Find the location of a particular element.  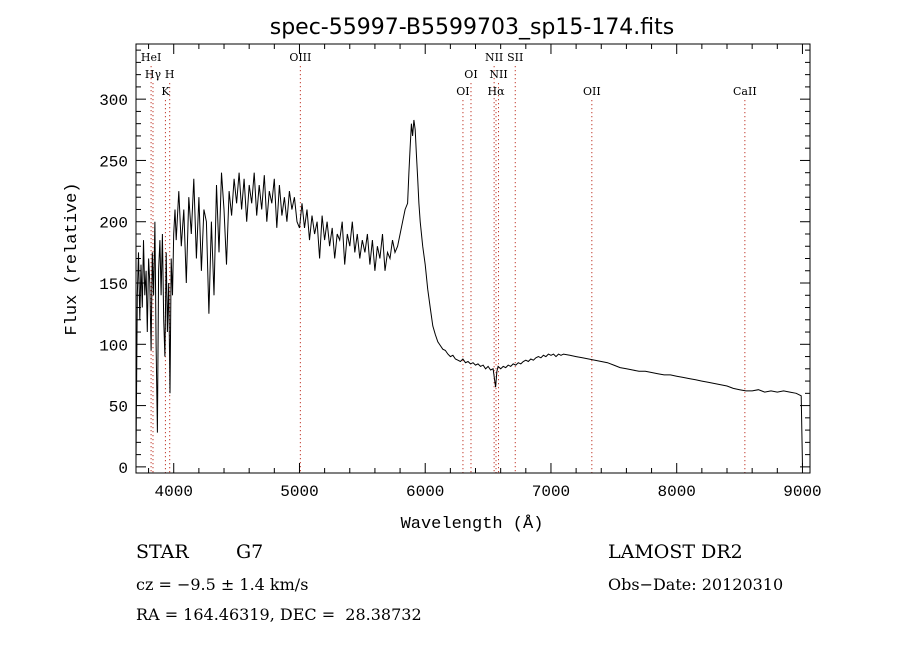

x-axis-label: Wavelength (Å) is located at coordinates (472, 524).